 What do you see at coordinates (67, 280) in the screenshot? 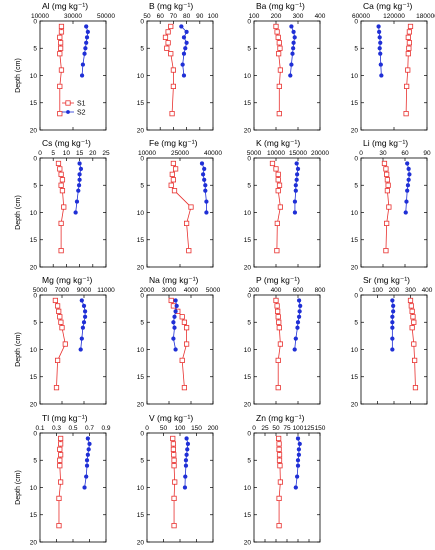
I see `subplot-title: Mg (mg kg⁻¹)` at bounding box center [67, 280].